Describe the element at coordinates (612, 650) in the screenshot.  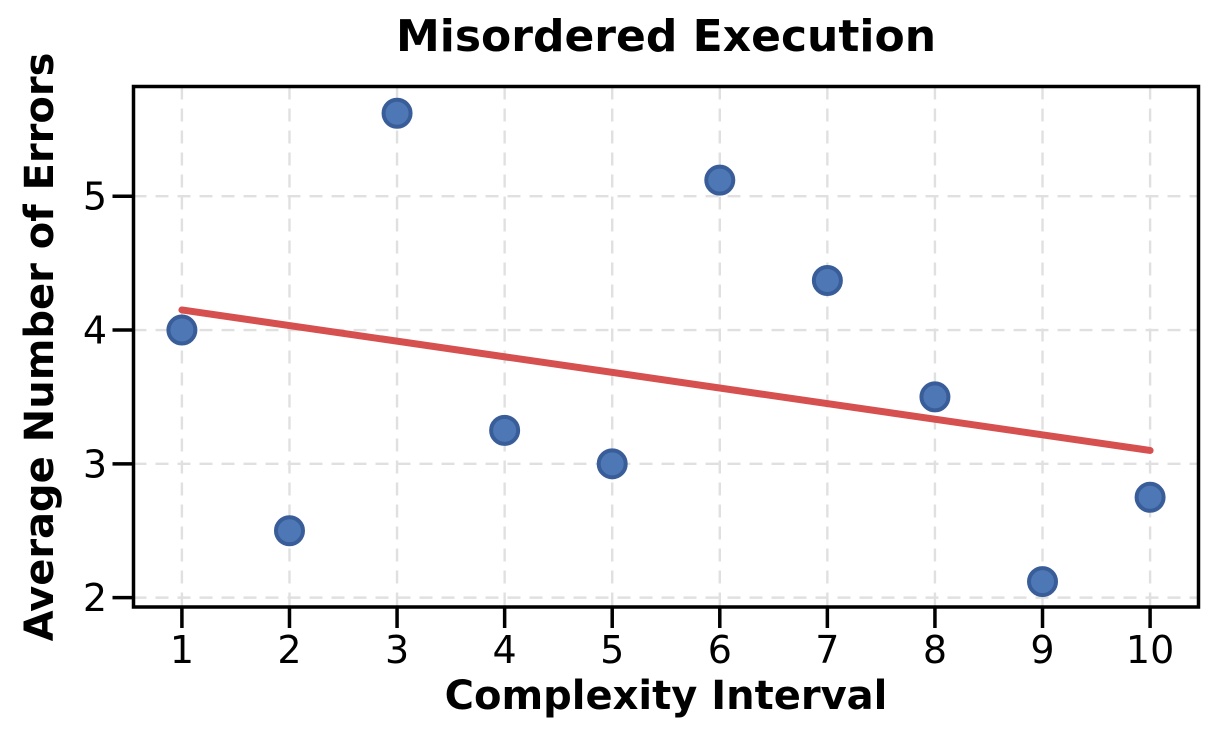
I see `x-tick-label: 5` at that location.